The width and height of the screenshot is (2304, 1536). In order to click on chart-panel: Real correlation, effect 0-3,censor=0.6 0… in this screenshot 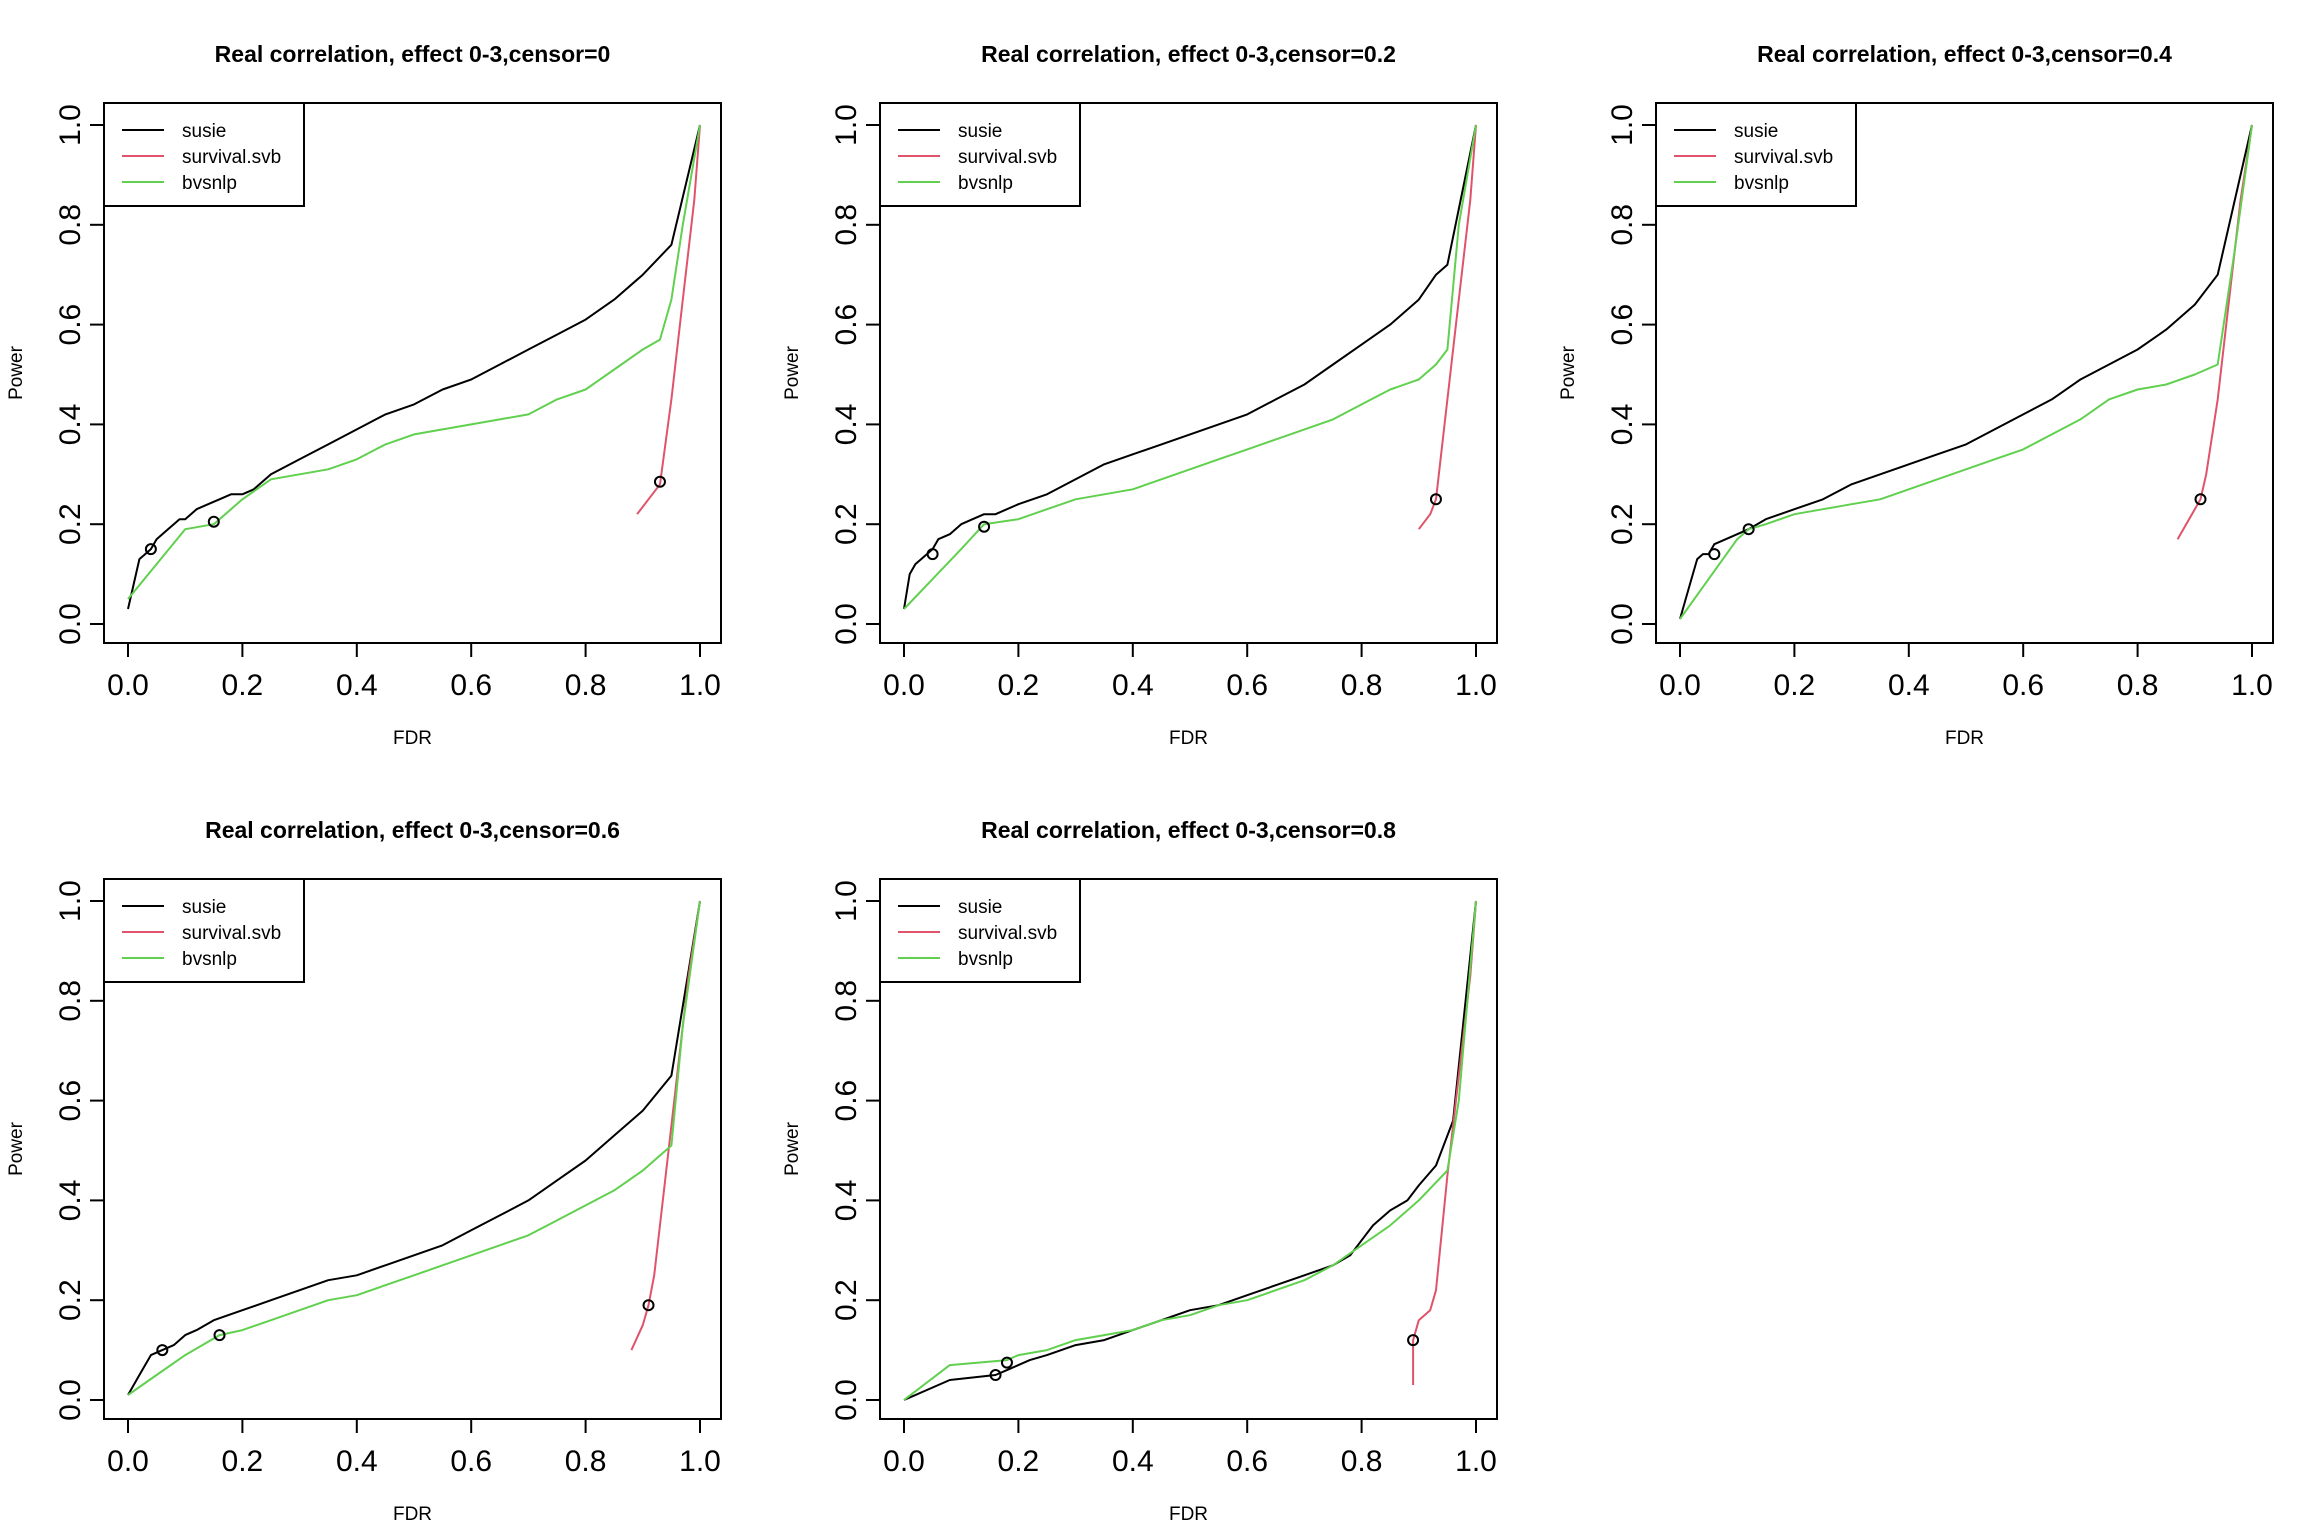, I will do `click(364, 1171)`.